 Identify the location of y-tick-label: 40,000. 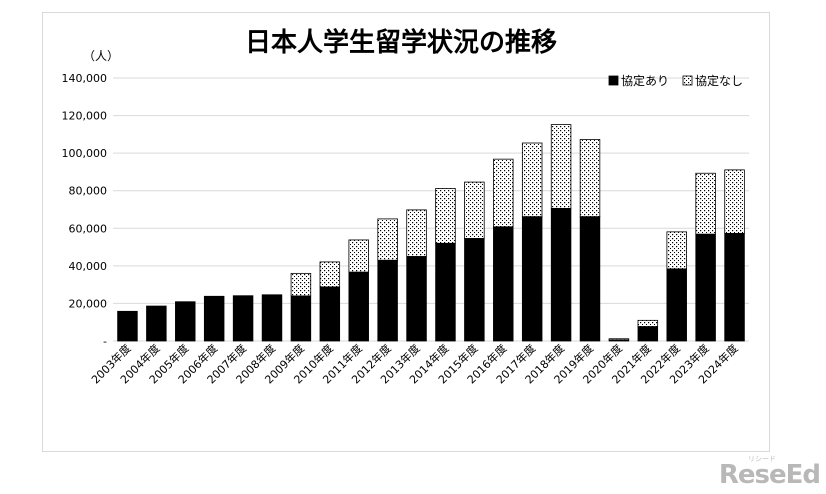
(88, 266).